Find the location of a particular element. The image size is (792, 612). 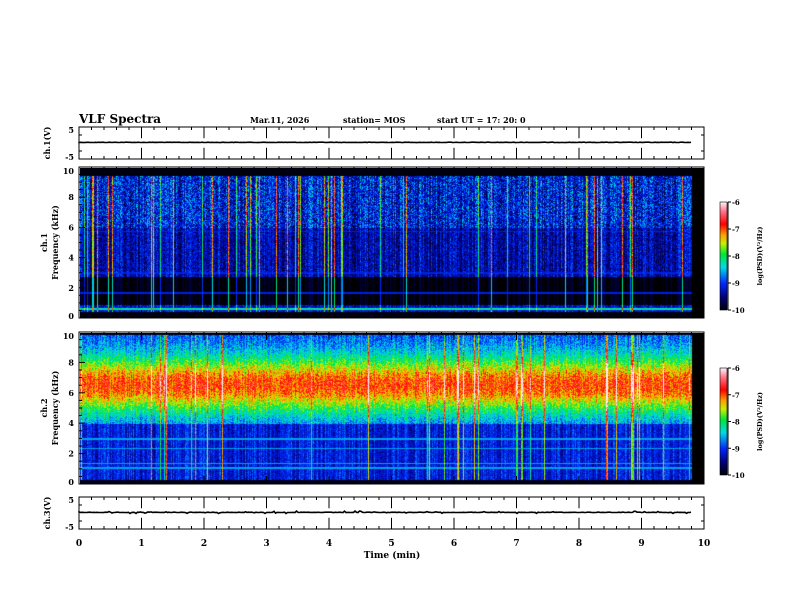

x-tick-label: 2 is located at coordinates (204, 544).